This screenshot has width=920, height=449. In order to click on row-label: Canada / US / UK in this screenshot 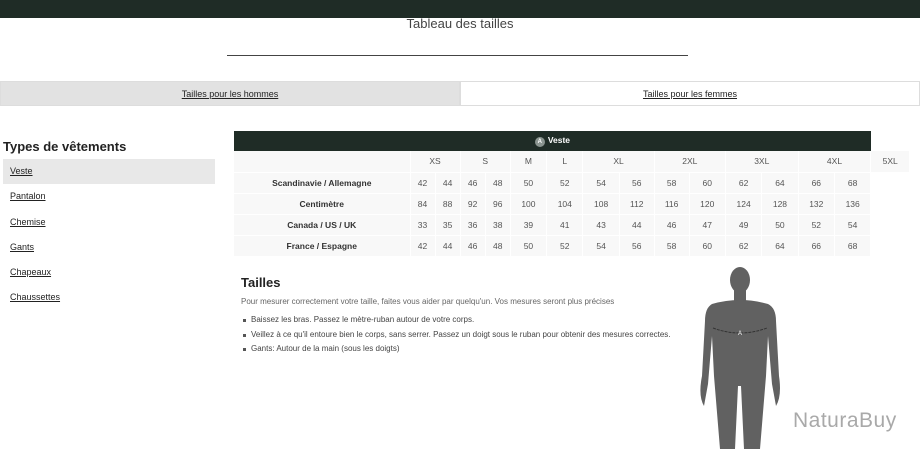, I will do `click(322, 225)`.